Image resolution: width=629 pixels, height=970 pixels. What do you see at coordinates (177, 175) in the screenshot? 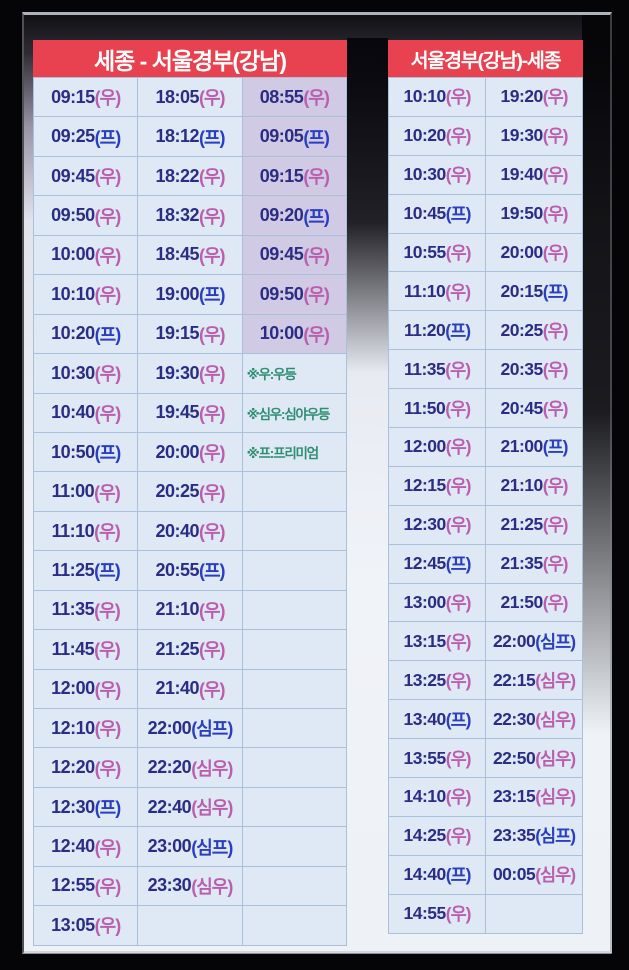
I see `time-text: 18:22` at bounding box center [177, 175].